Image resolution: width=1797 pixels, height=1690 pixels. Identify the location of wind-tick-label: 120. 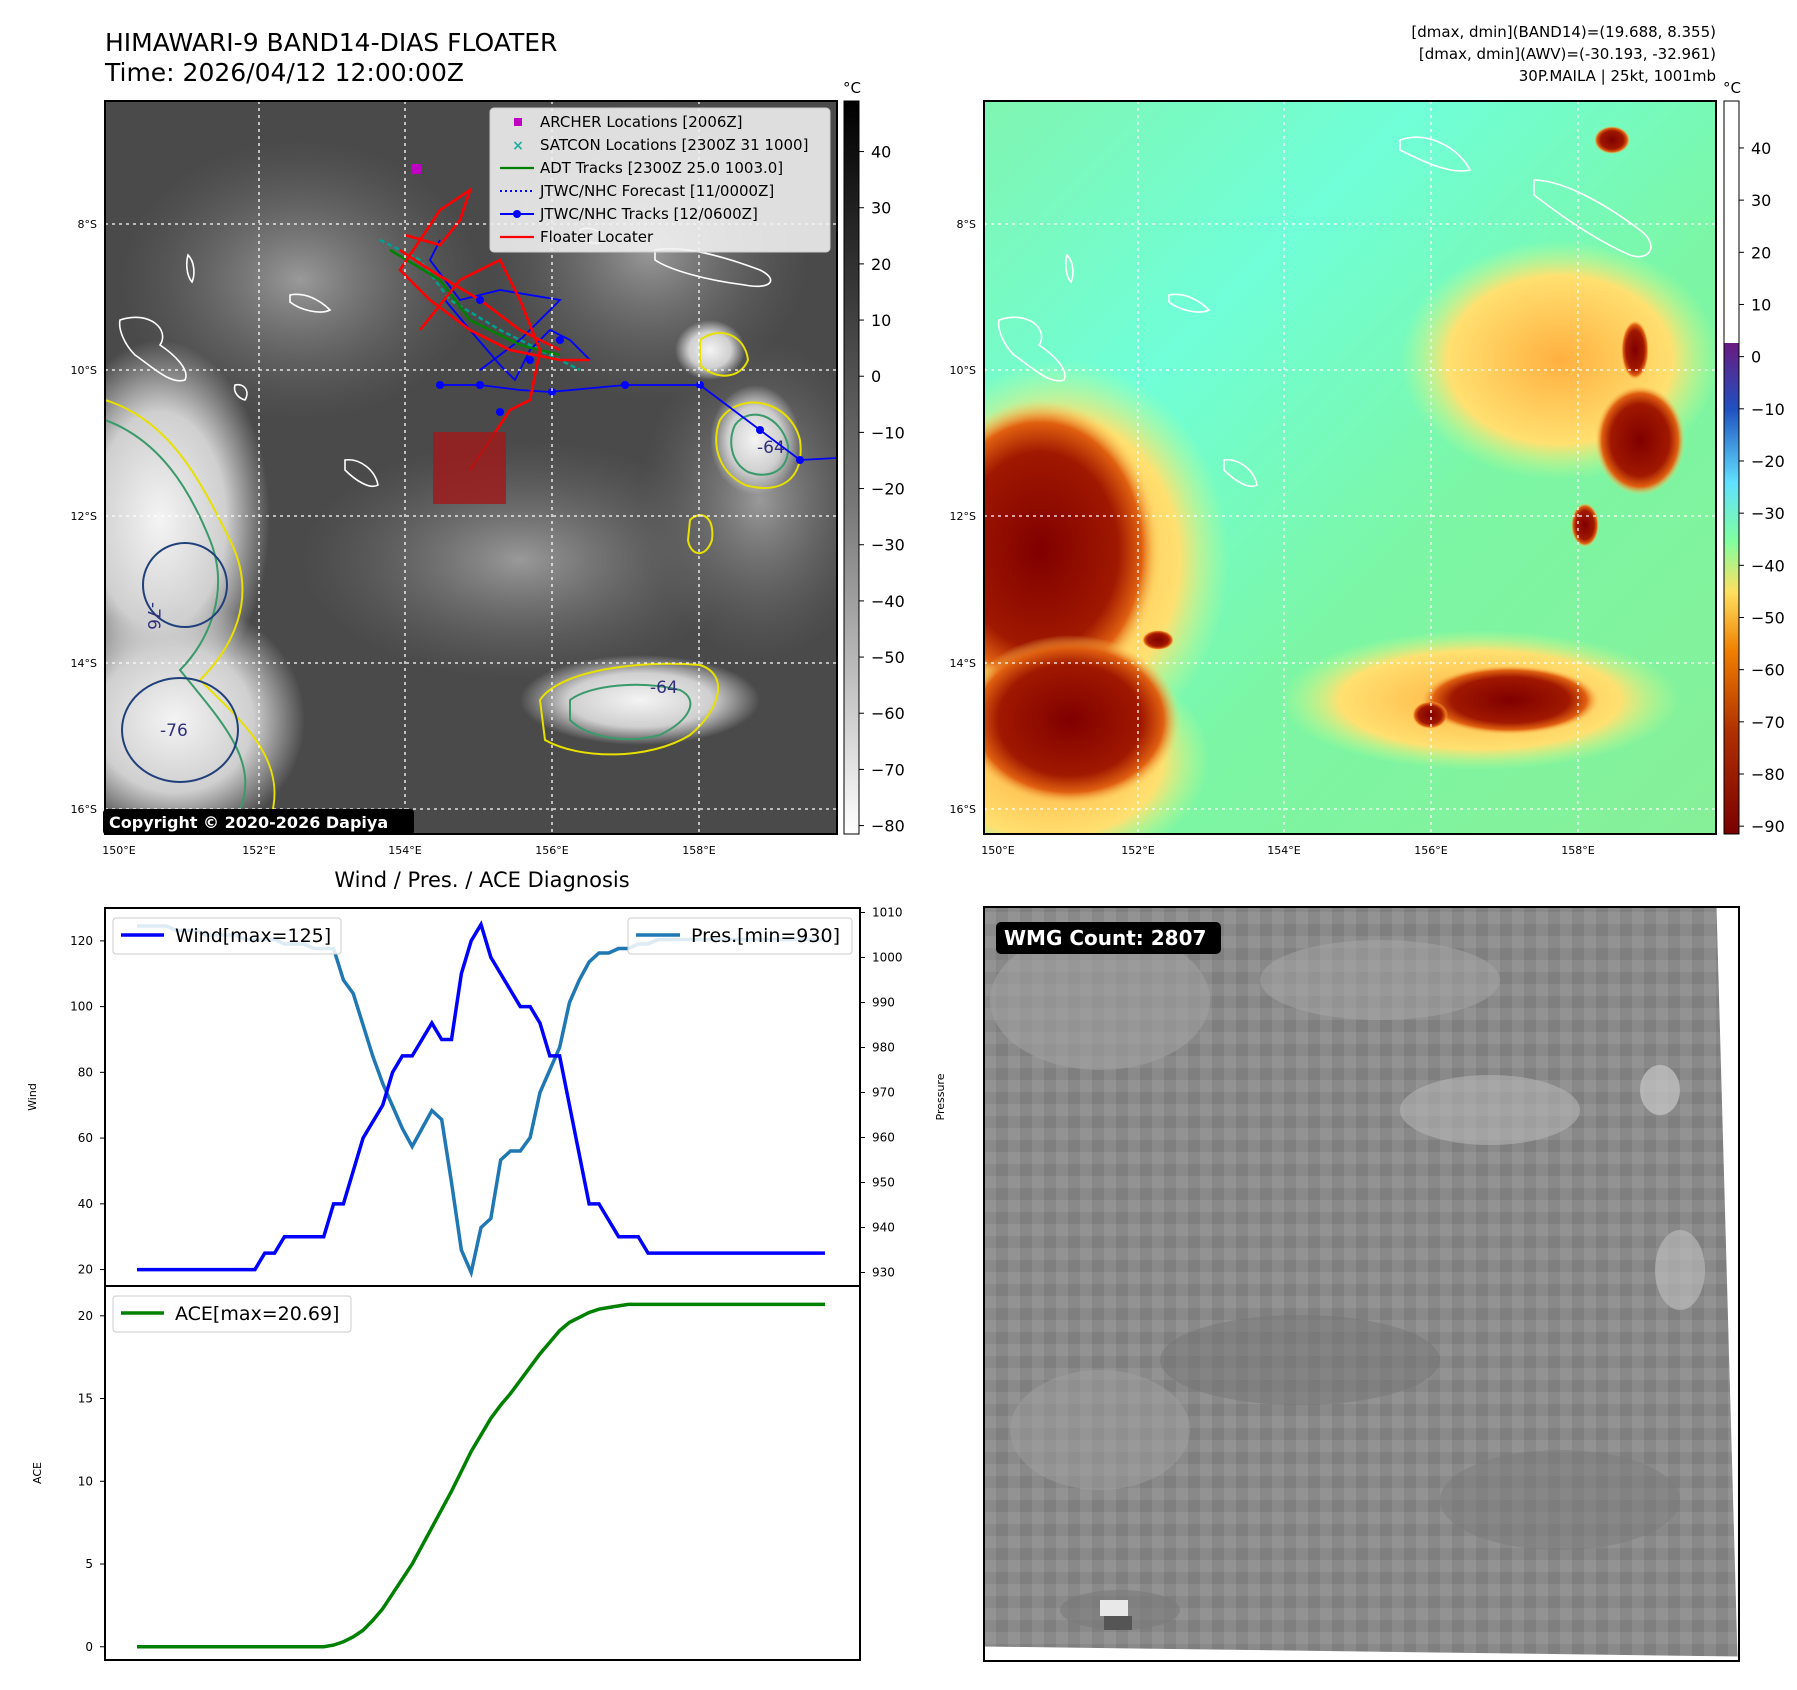
(81, 941).